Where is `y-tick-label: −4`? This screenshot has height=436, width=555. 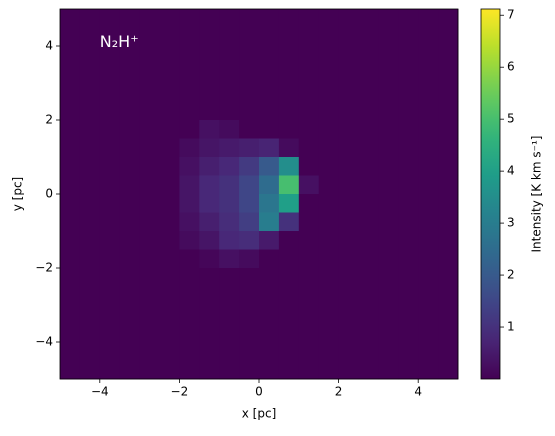
y-tick-label: −4 is located at coordinates (44, 342).